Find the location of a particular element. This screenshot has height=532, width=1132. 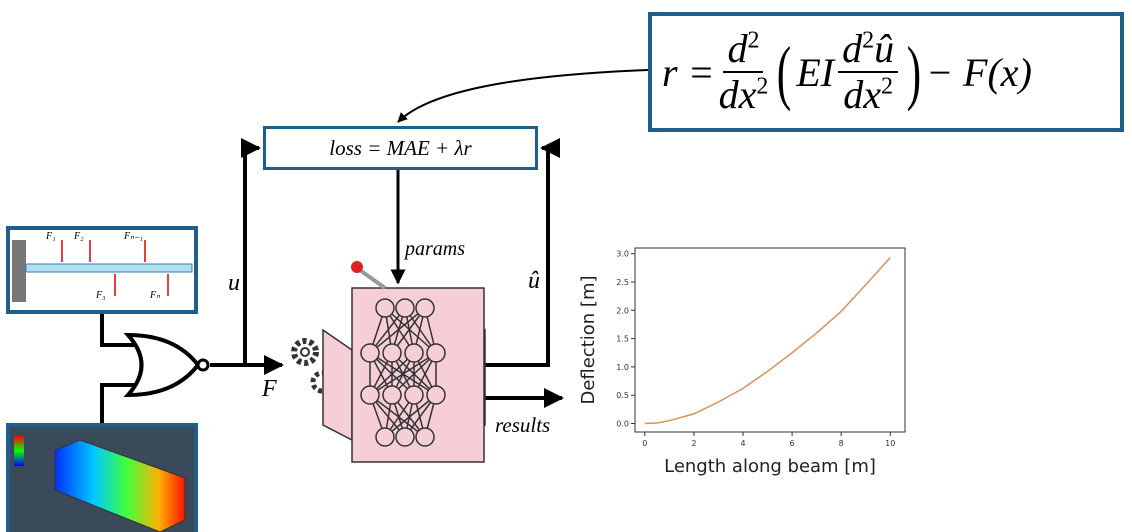

u-hat-label: û is located at coordinates (534, 281).